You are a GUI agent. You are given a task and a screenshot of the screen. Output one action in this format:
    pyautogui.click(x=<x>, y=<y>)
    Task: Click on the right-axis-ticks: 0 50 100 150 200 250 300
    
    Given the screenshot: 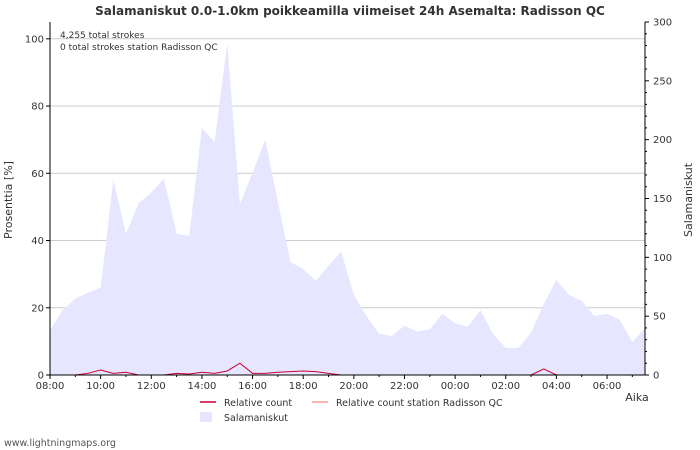 What is the action you would take?
    pyautogui.click(x=658, y=200)
    